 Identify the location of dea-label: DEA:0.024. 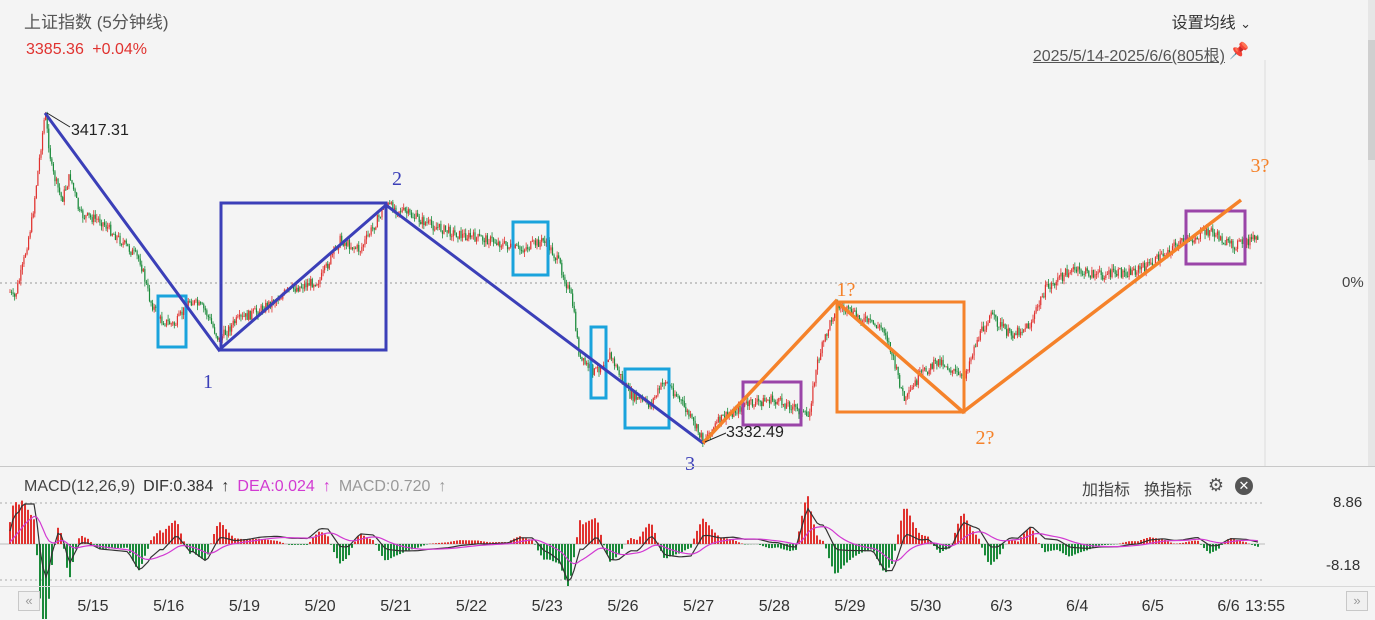
(275, 486).